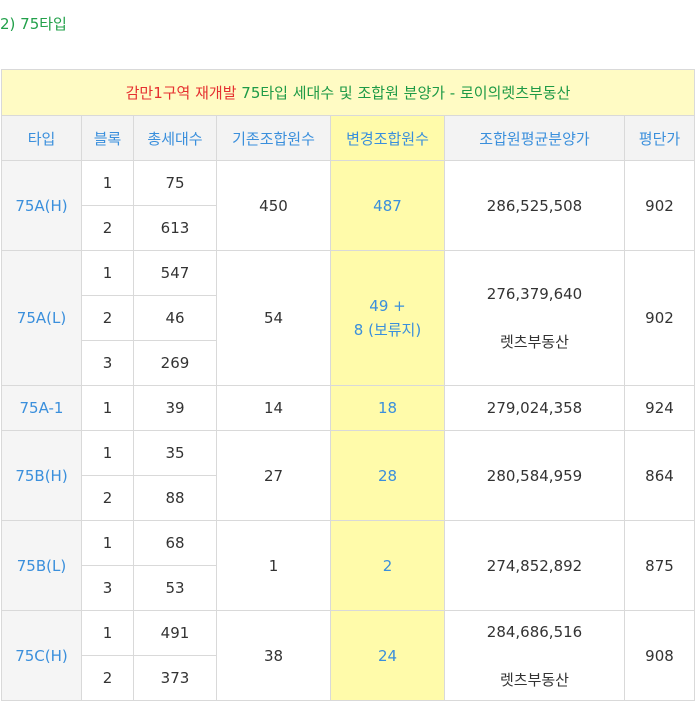  I want to click on caption-title-red: 감만1구역 재개발, so click(181, 93).